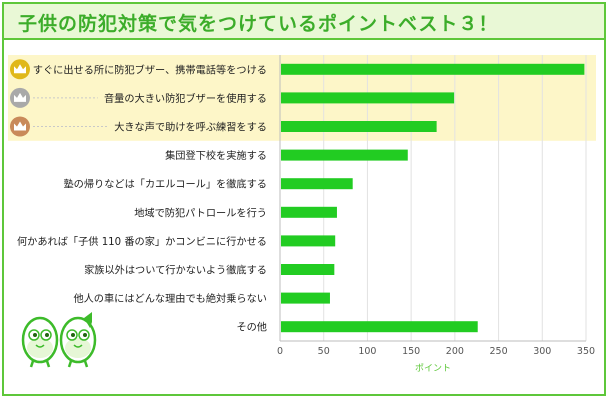 The image size is (610, 400). What do you see at coordinates (455, 351) in the screenshot?
I see `x-tick-label: 200` at bounding box center [455, 351].